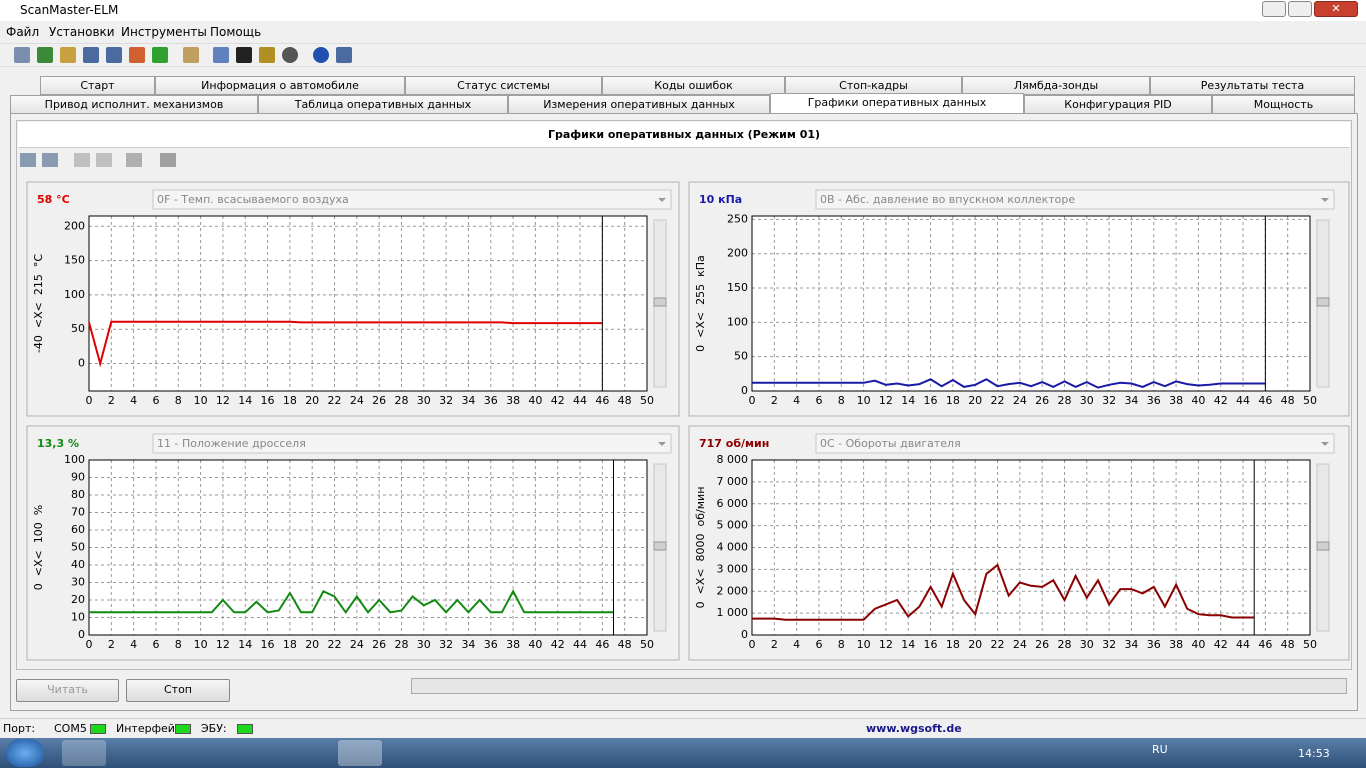 The height and width of the screenshot is (768, 1366). What do you see at coordinates (67, 690) in the screenshot?
I see `read-button: Читать` at bounding box center [67, 690].